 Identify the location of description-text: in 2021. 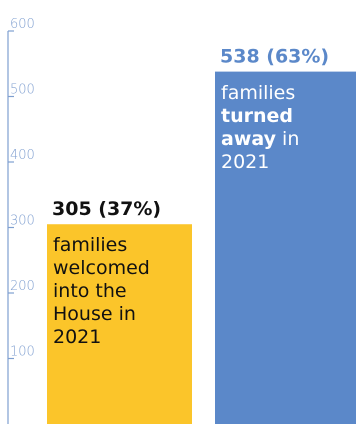
(260, 150).